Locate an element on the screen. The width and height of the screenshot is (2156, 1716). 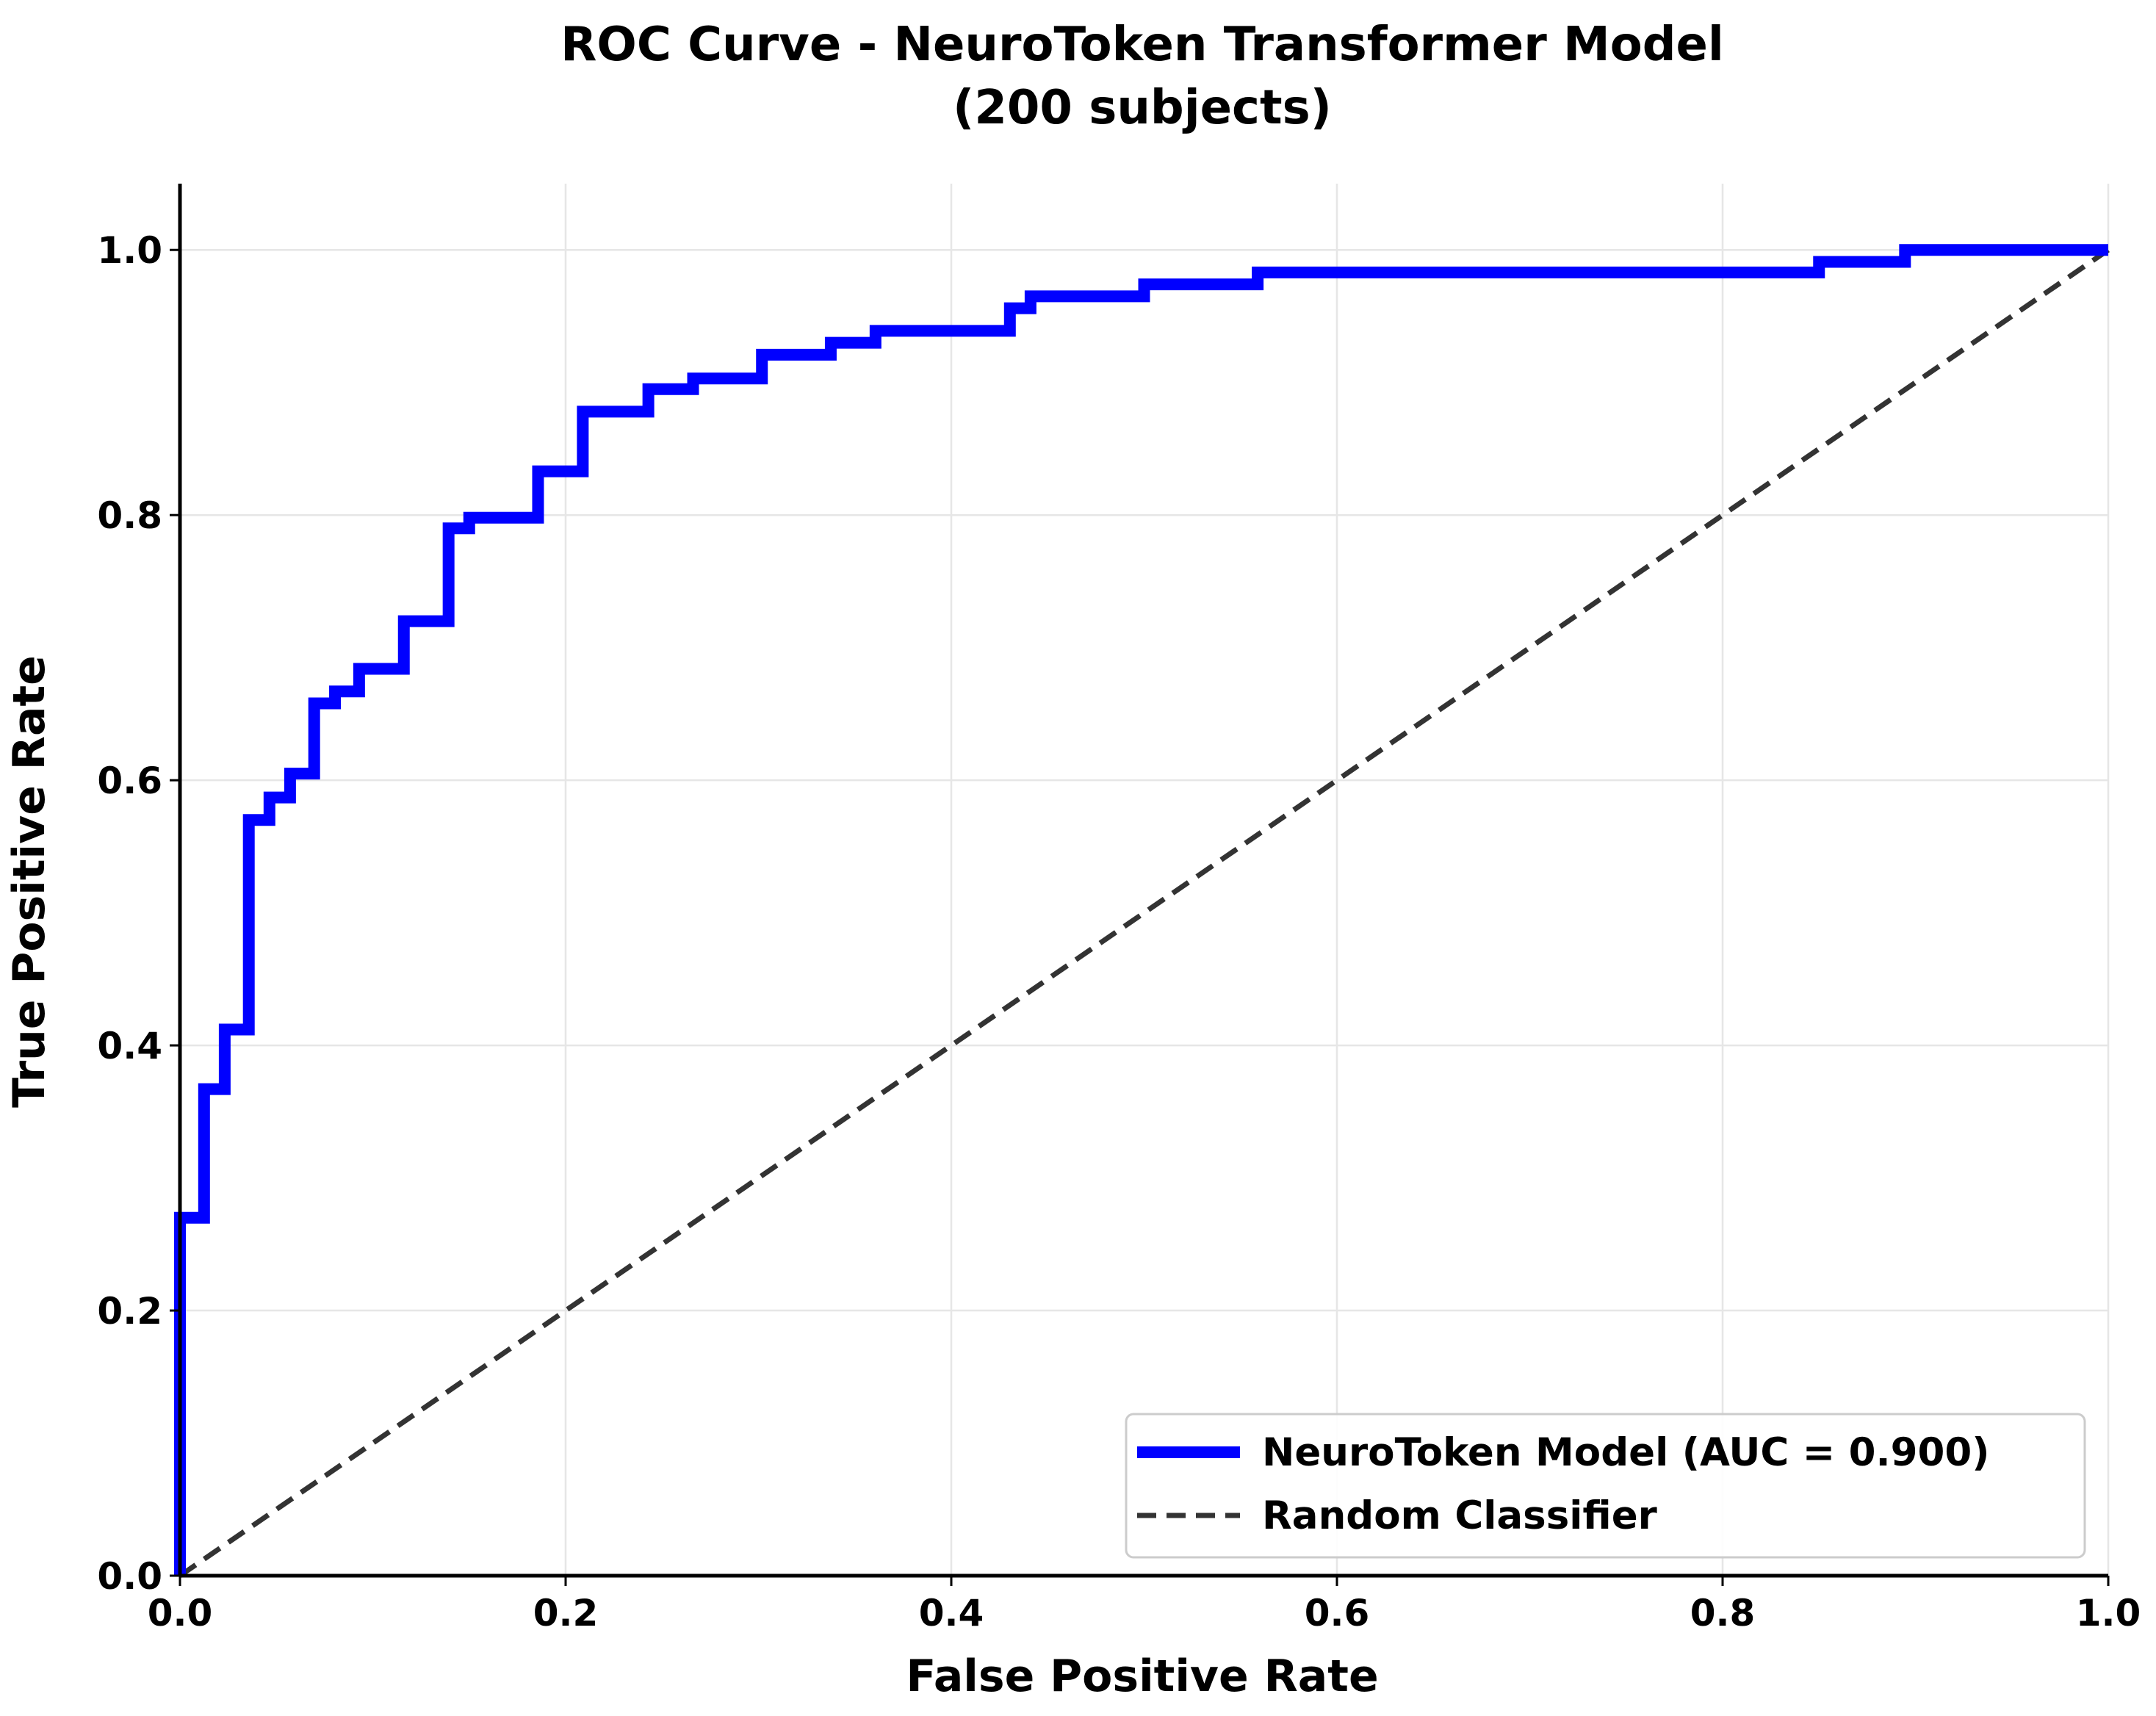
x-tick-label-4: 0.8 is located at coordinates (1723, 1613).